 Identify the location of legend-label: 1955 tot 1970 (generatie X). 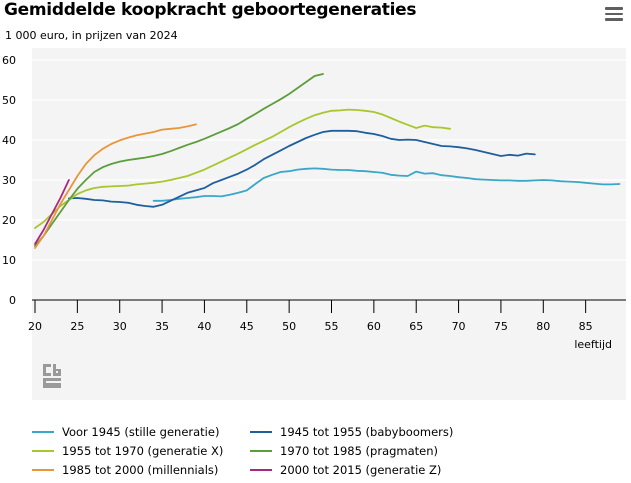
(143, 451).